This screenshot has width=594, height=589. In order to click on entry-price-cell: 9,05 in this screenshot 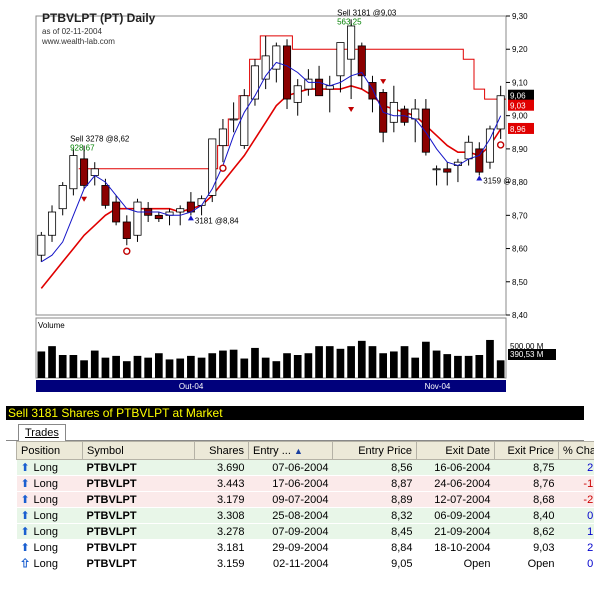, I will do `click(402, 563)`.